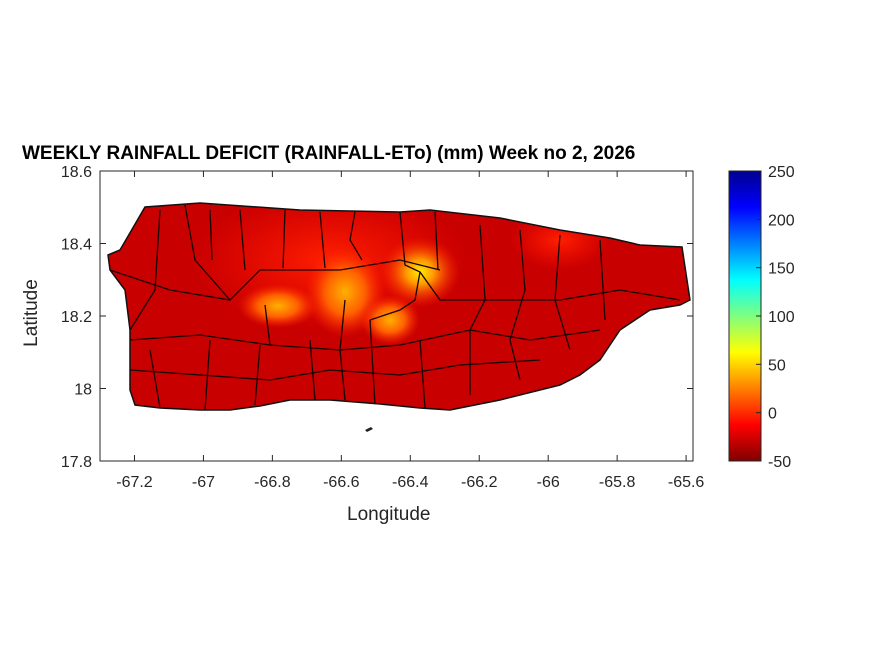 Image resolution: width=875 pixels, height=656 pixels. I want to click on y-tick-label: 18.6, so click(76, 172).